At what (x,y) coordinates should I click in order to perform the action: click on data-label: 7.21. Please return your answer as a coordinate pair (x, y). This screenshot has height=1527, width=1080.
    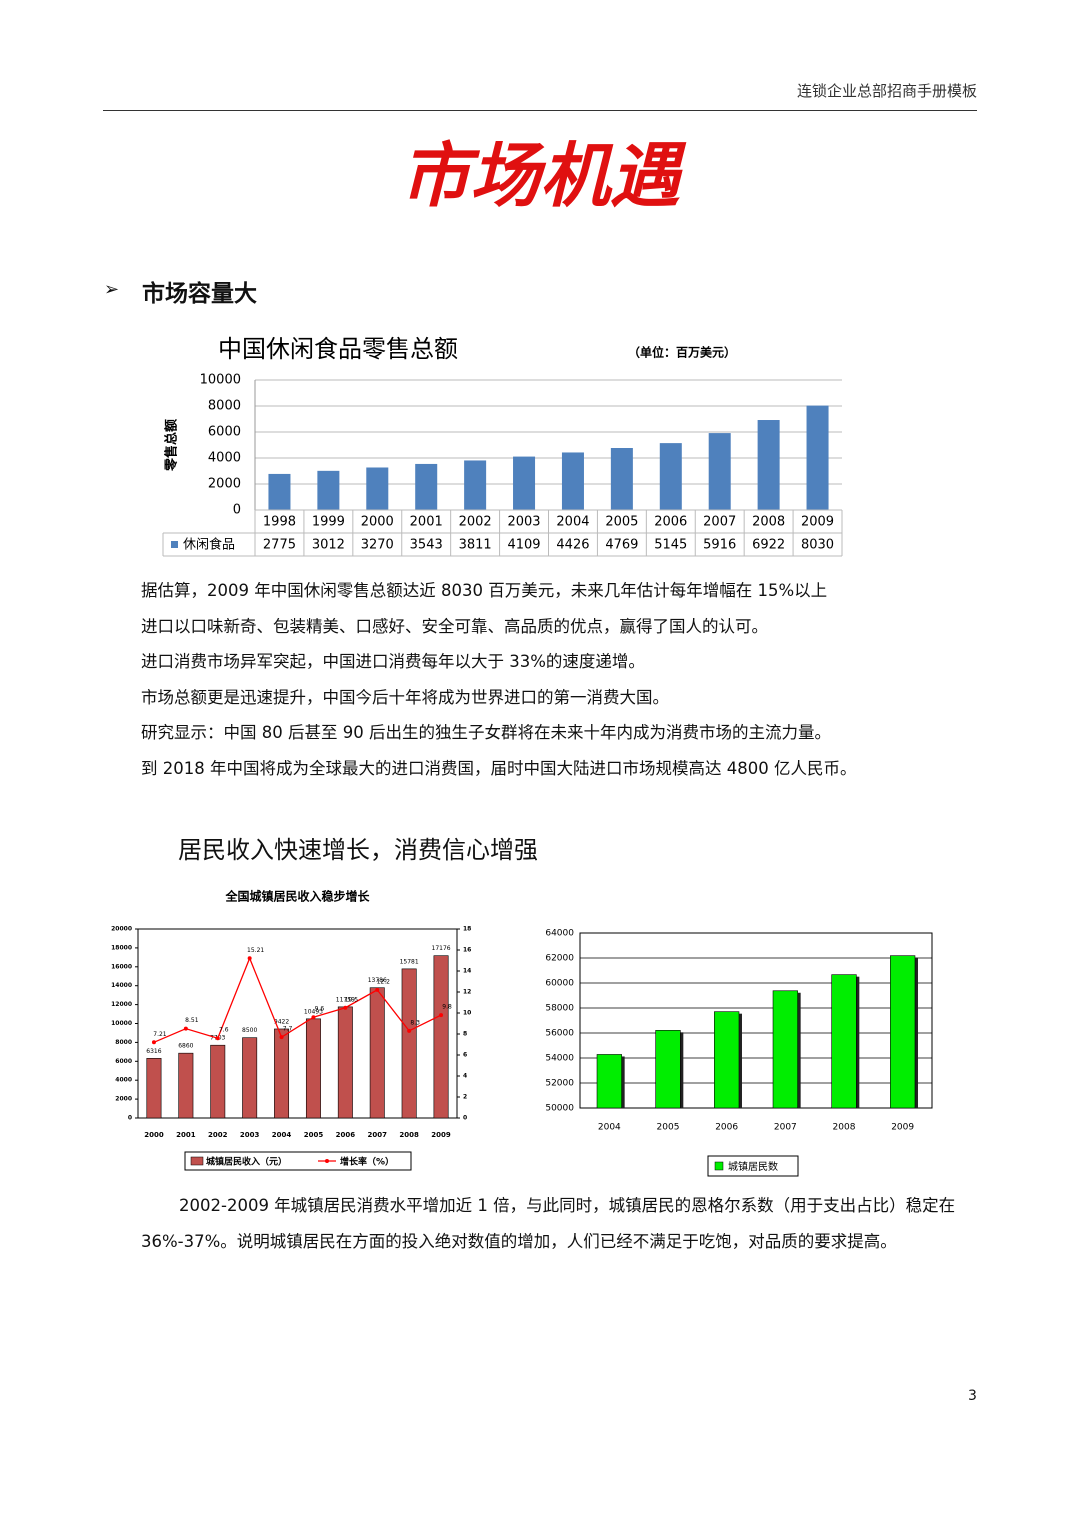
    Looking at the image, I should click on (160, 1034).